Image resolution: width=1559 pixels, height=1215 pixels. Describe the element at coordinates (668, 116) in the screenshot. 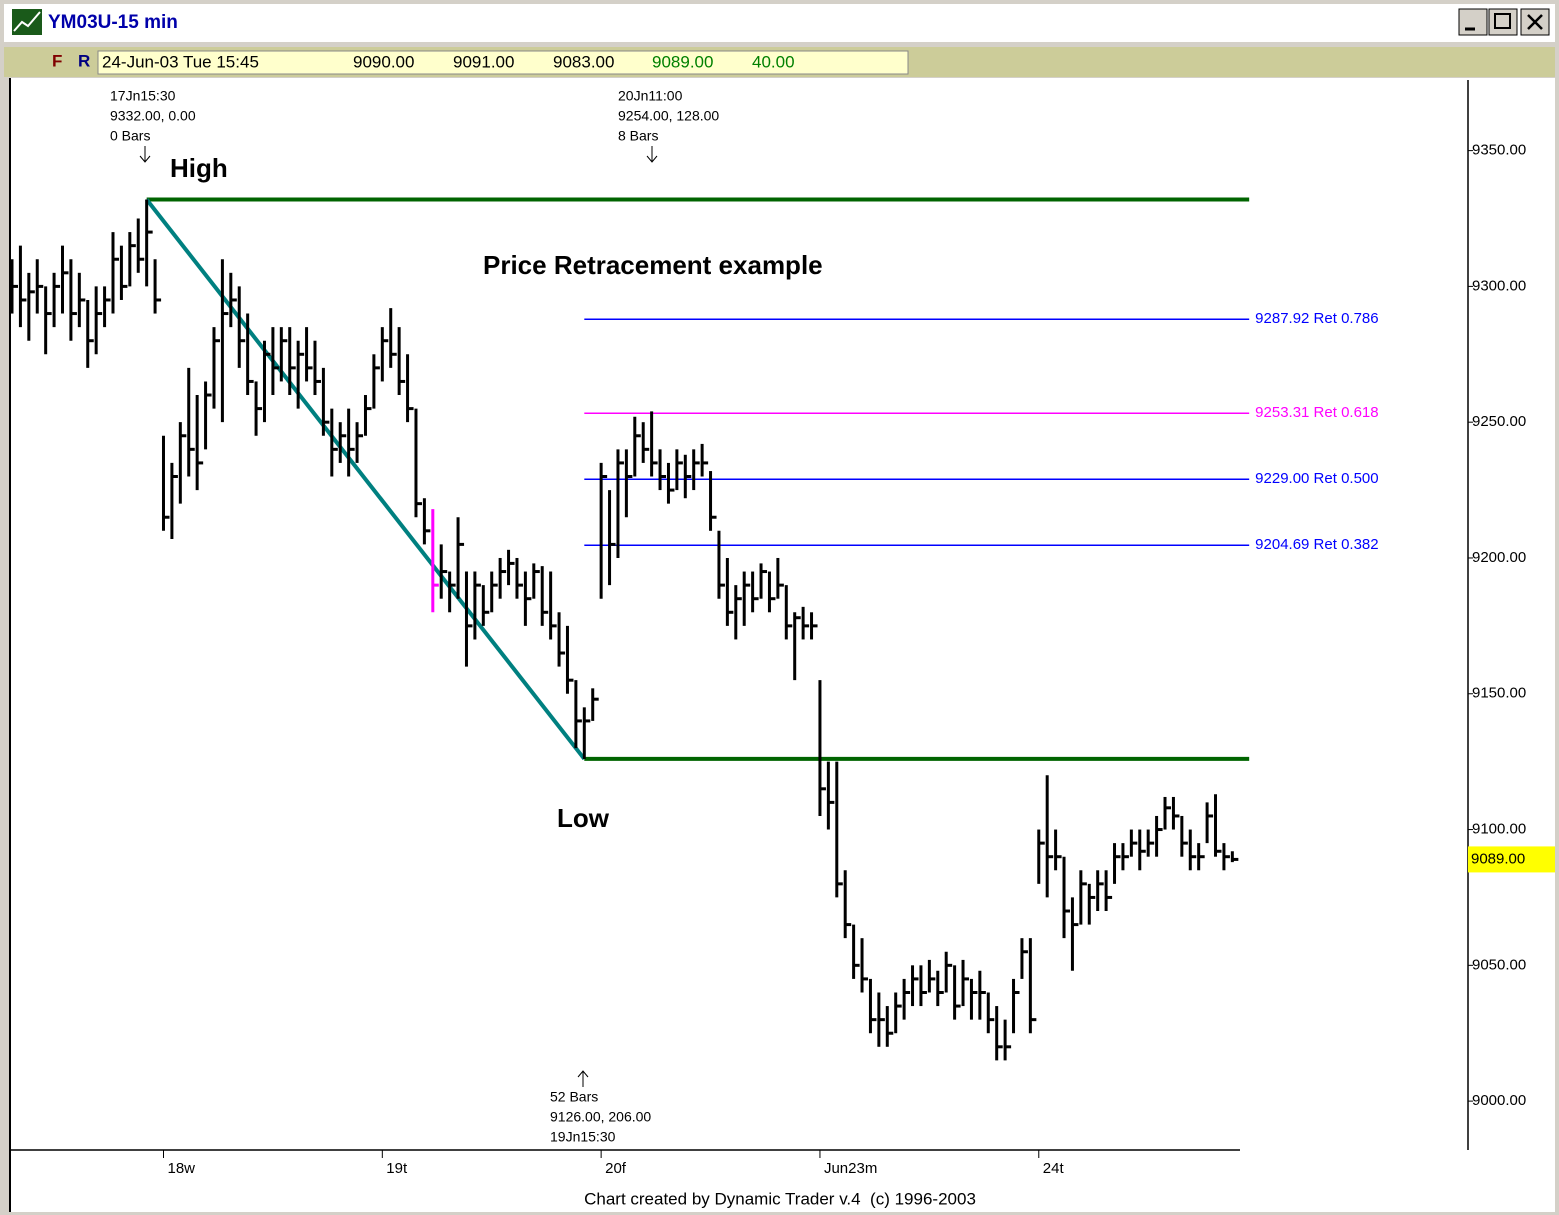

I see `peak-info: 9254.00, 128.00` at that location.